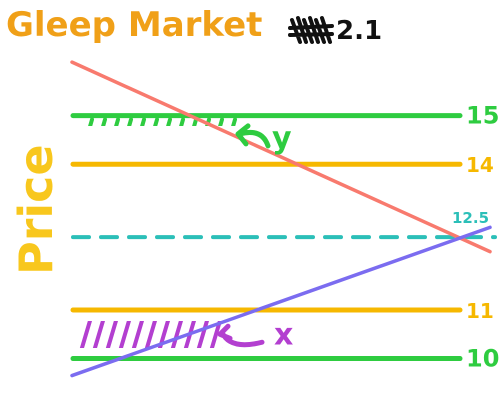 The width and height of the screenshot is (500, 400). Describe the element at coordinates (241, 335) in the screenshot. I see `arrow-x-icon` at that location.